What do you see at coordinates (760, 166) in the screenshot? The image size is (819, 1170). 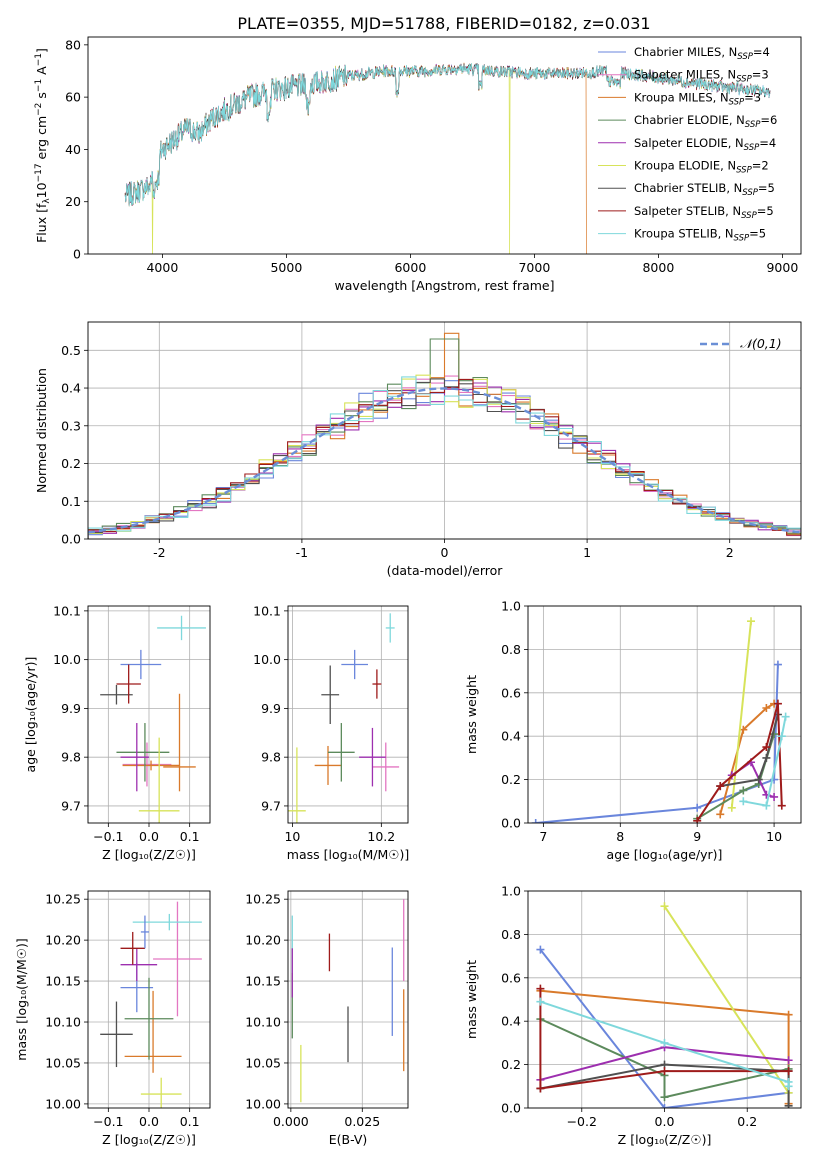 I see `legend-value: =2` at bounding box center [760, 166].